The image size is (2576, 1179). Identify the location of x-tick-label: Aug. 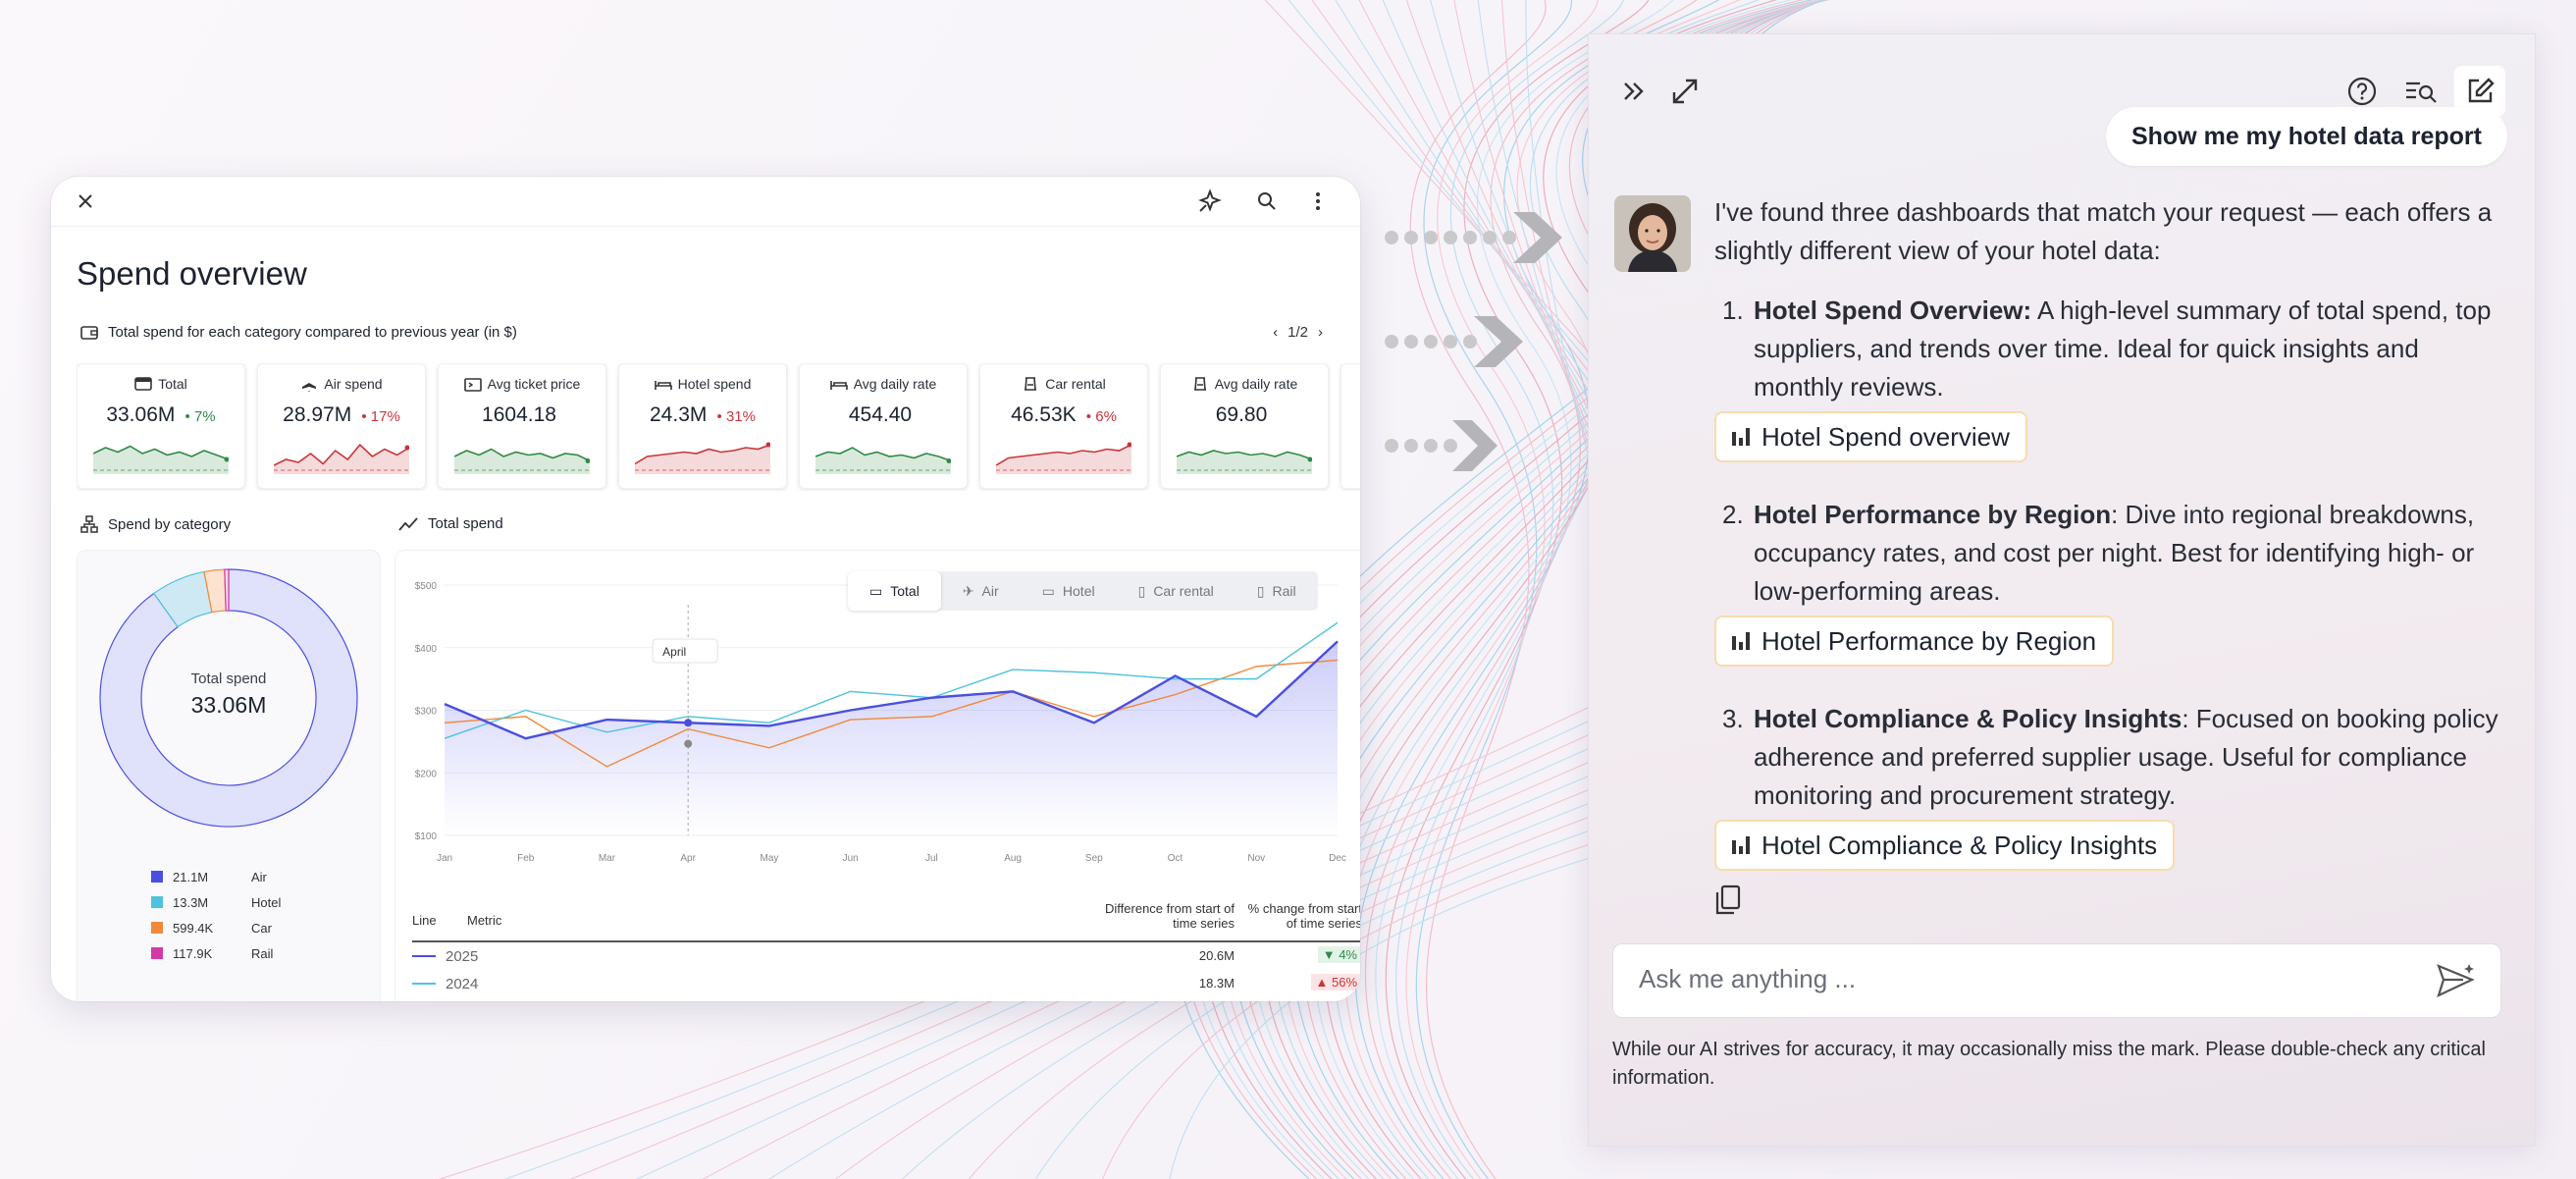
(1013, 858).